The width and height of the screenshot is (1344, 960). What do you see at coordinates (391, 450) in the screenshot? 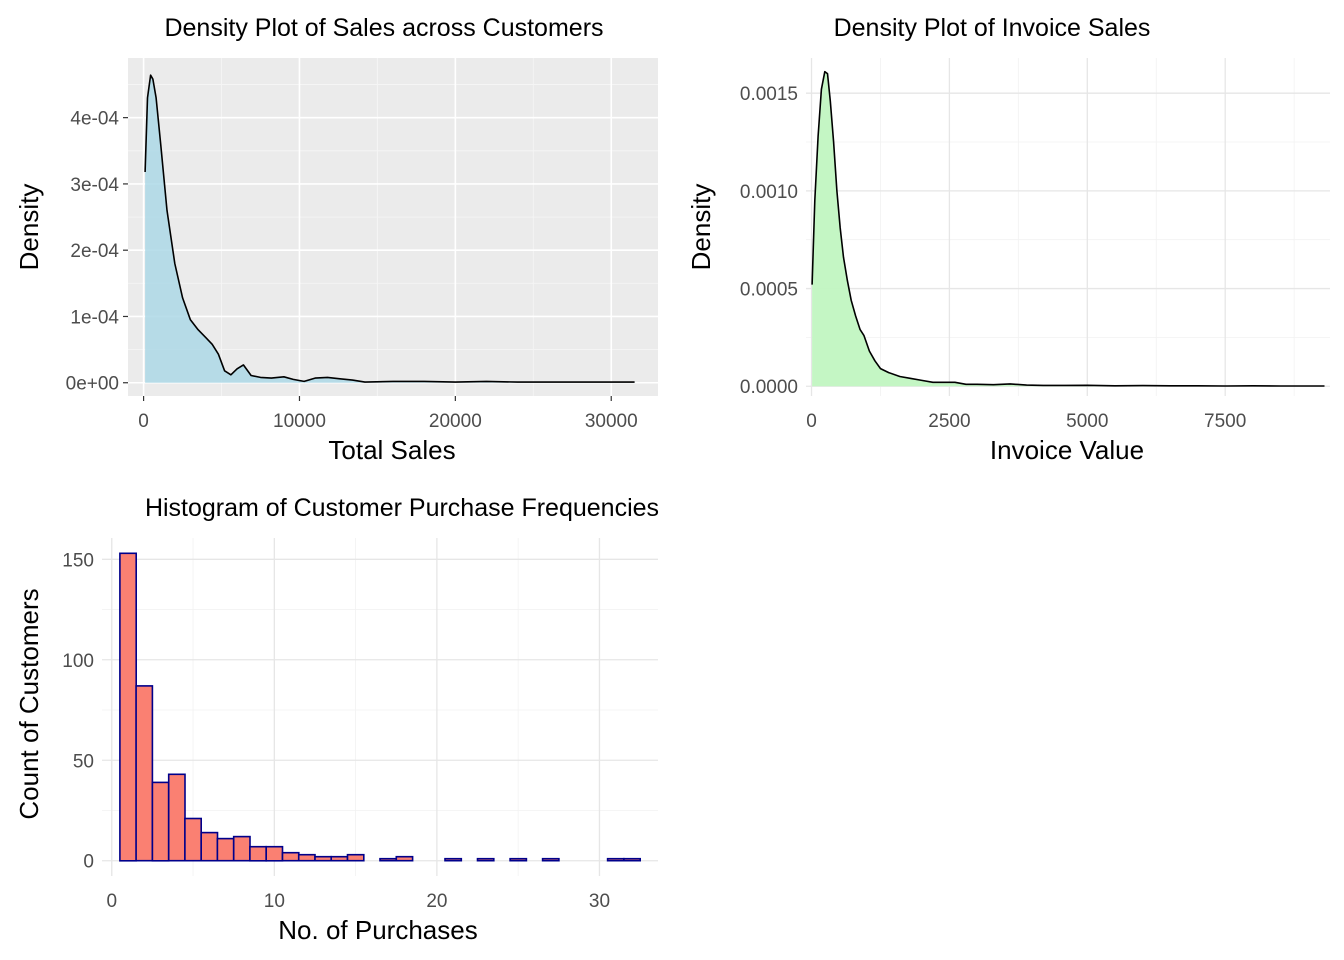
I see `x-axis-title: Total Sales` at bounding box center [391, 450].